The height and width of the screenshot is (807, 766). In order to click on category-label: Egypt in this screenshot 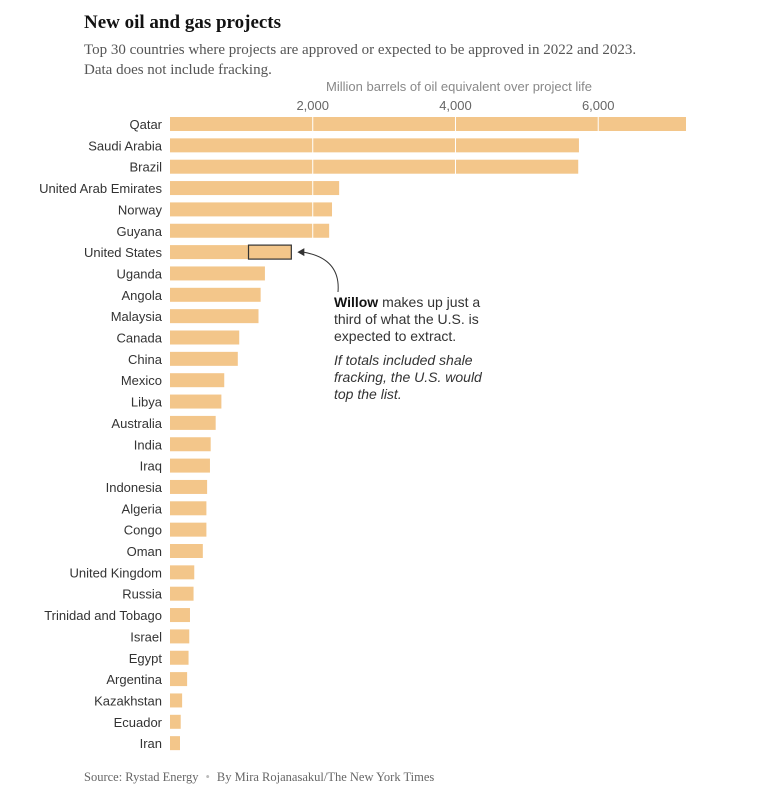, I will do `click(146, 658)`.